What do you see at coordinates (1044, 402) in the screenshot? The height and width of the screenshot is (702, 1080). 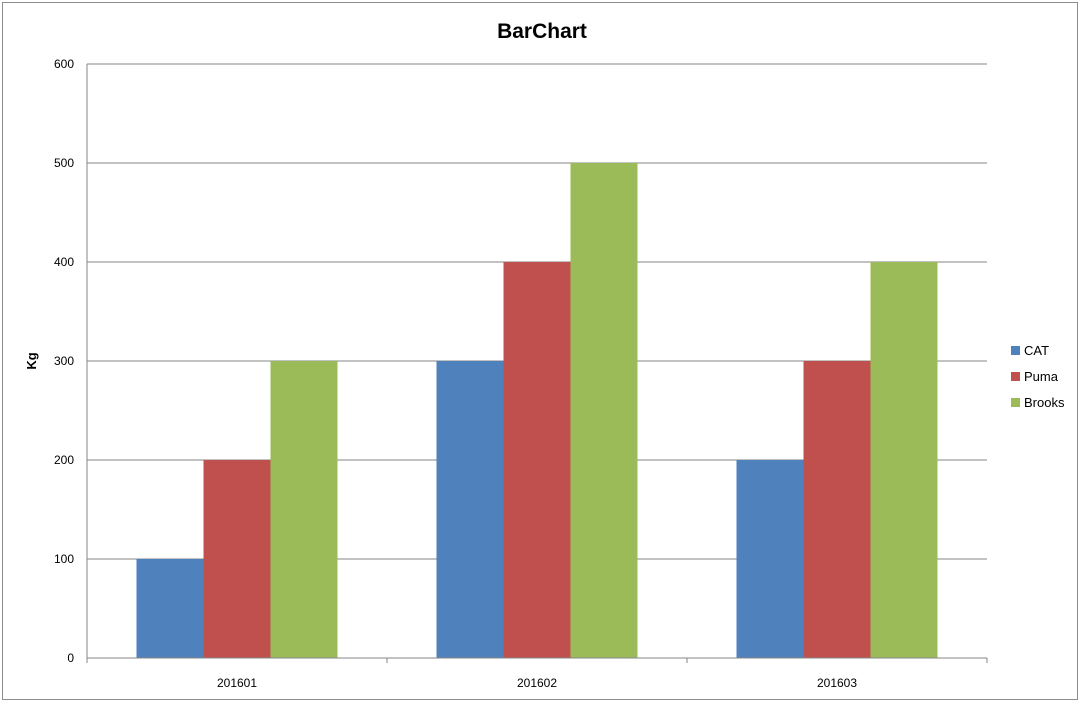 I see `legend-label: Brooks` at bounding box center [1044, 402].